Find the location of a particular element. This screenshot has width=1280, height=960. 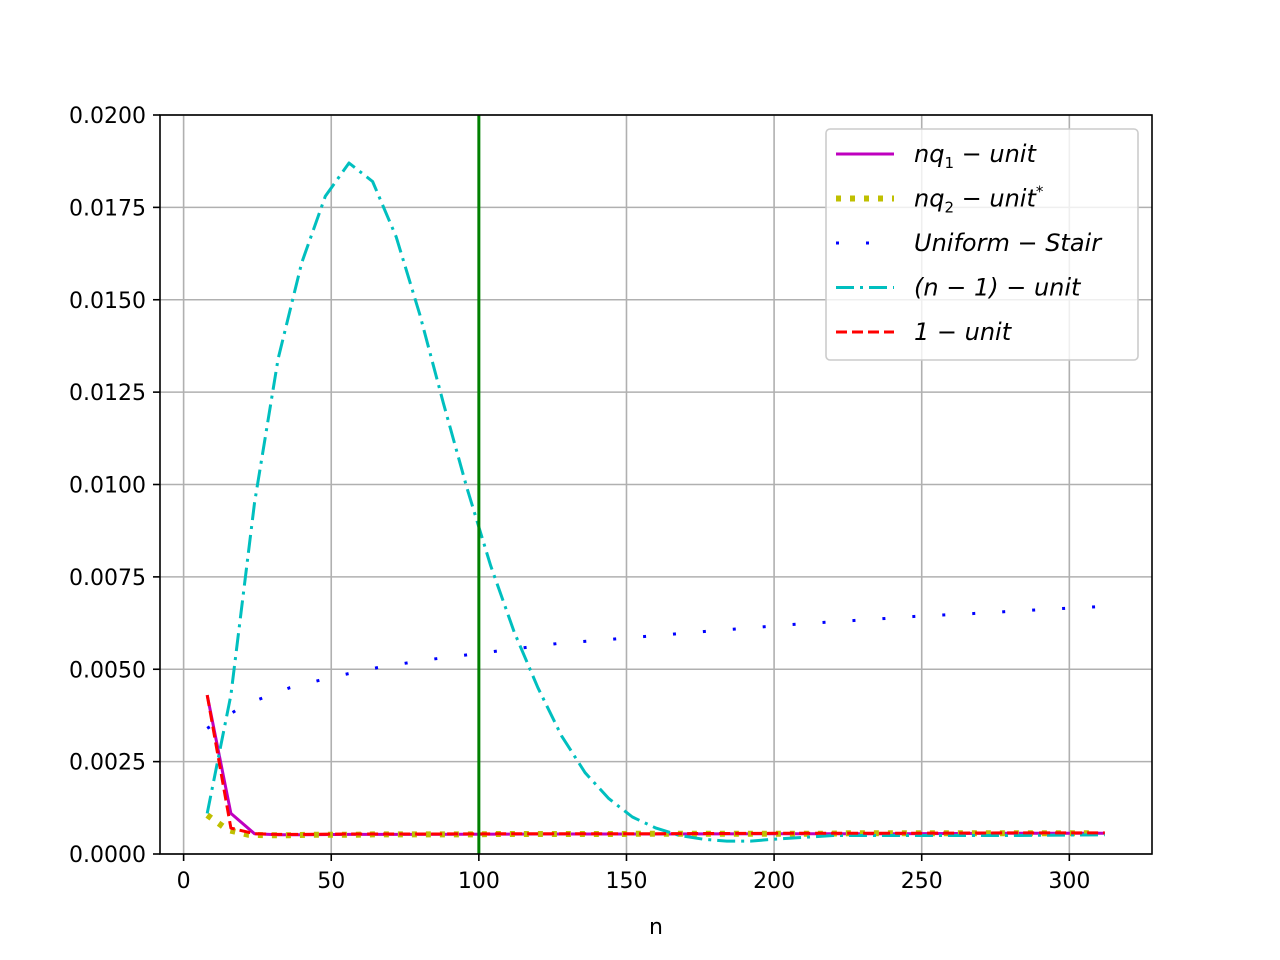

y-tick-label: 0.0000 is located at coordinates (107, 855).